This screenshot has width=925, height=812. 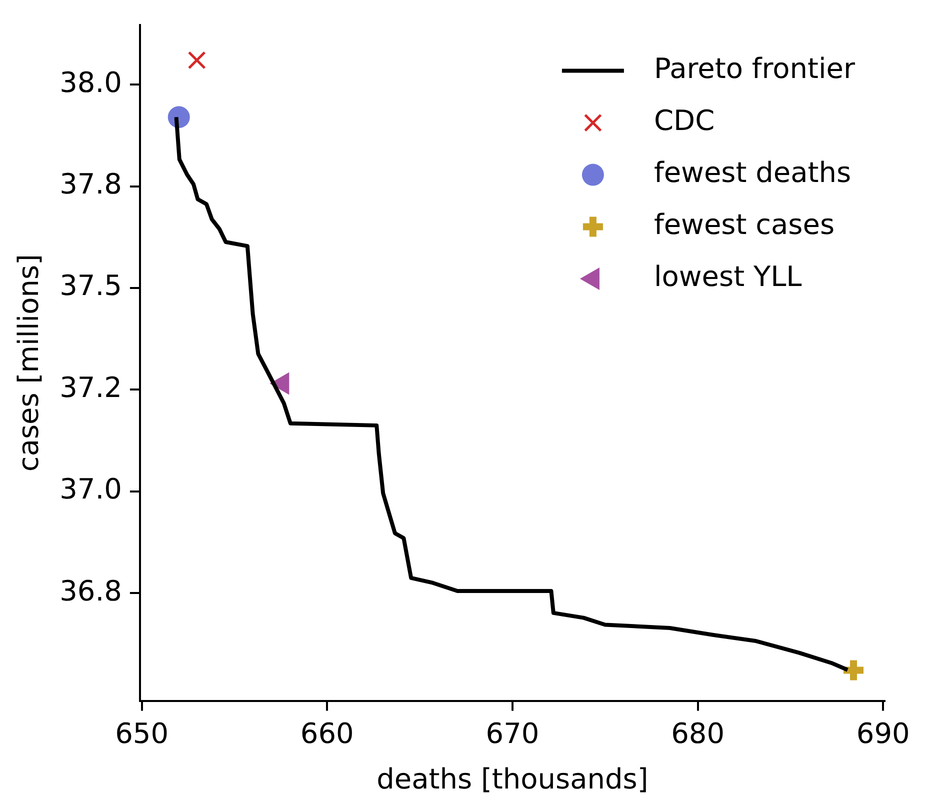 What do you see at coordinates (91, 285) in the screenshot?
I see `y-tick-label: 37.5` at bounding box center [91, 285].